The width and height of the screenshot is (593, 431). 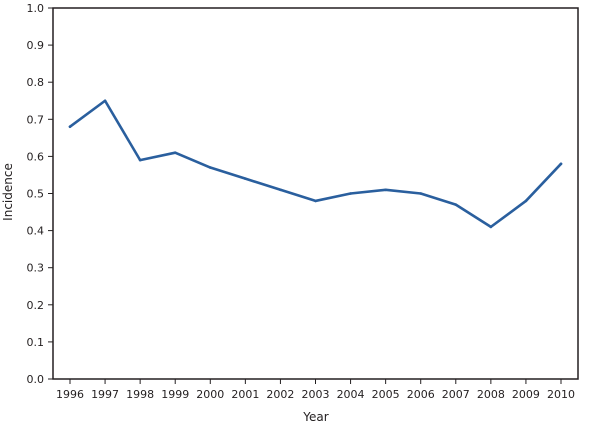 What do you see at coordinates (245, 178) in the screenshot?
I see `data-point-2001` at bounding box center [245, 178].